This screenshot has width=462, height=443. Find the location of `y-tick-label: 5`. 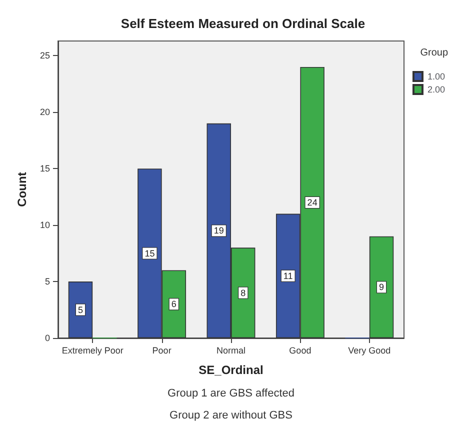

y-tick-label: 5 is located at coordinates (47, 281).